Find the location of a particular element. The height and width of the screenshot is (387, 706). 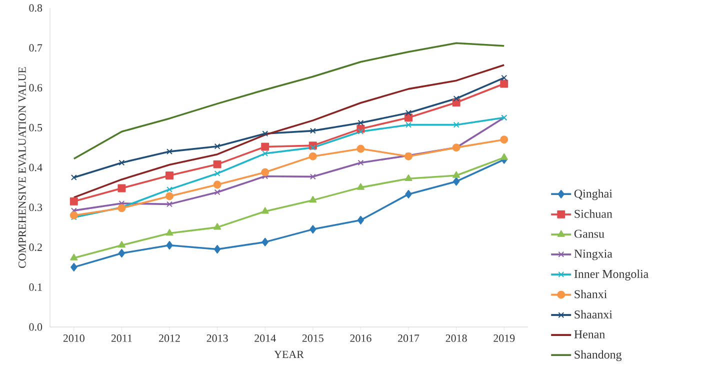

y-tick-label: 0.8 is located at coordinates (35, 8).